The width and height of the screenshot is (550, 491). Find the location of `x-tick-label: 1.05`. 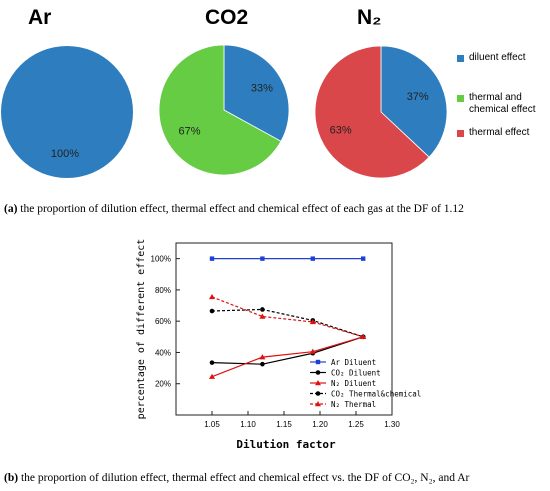

x-tick-label: 1.05 is located at coordinates (212, 424).